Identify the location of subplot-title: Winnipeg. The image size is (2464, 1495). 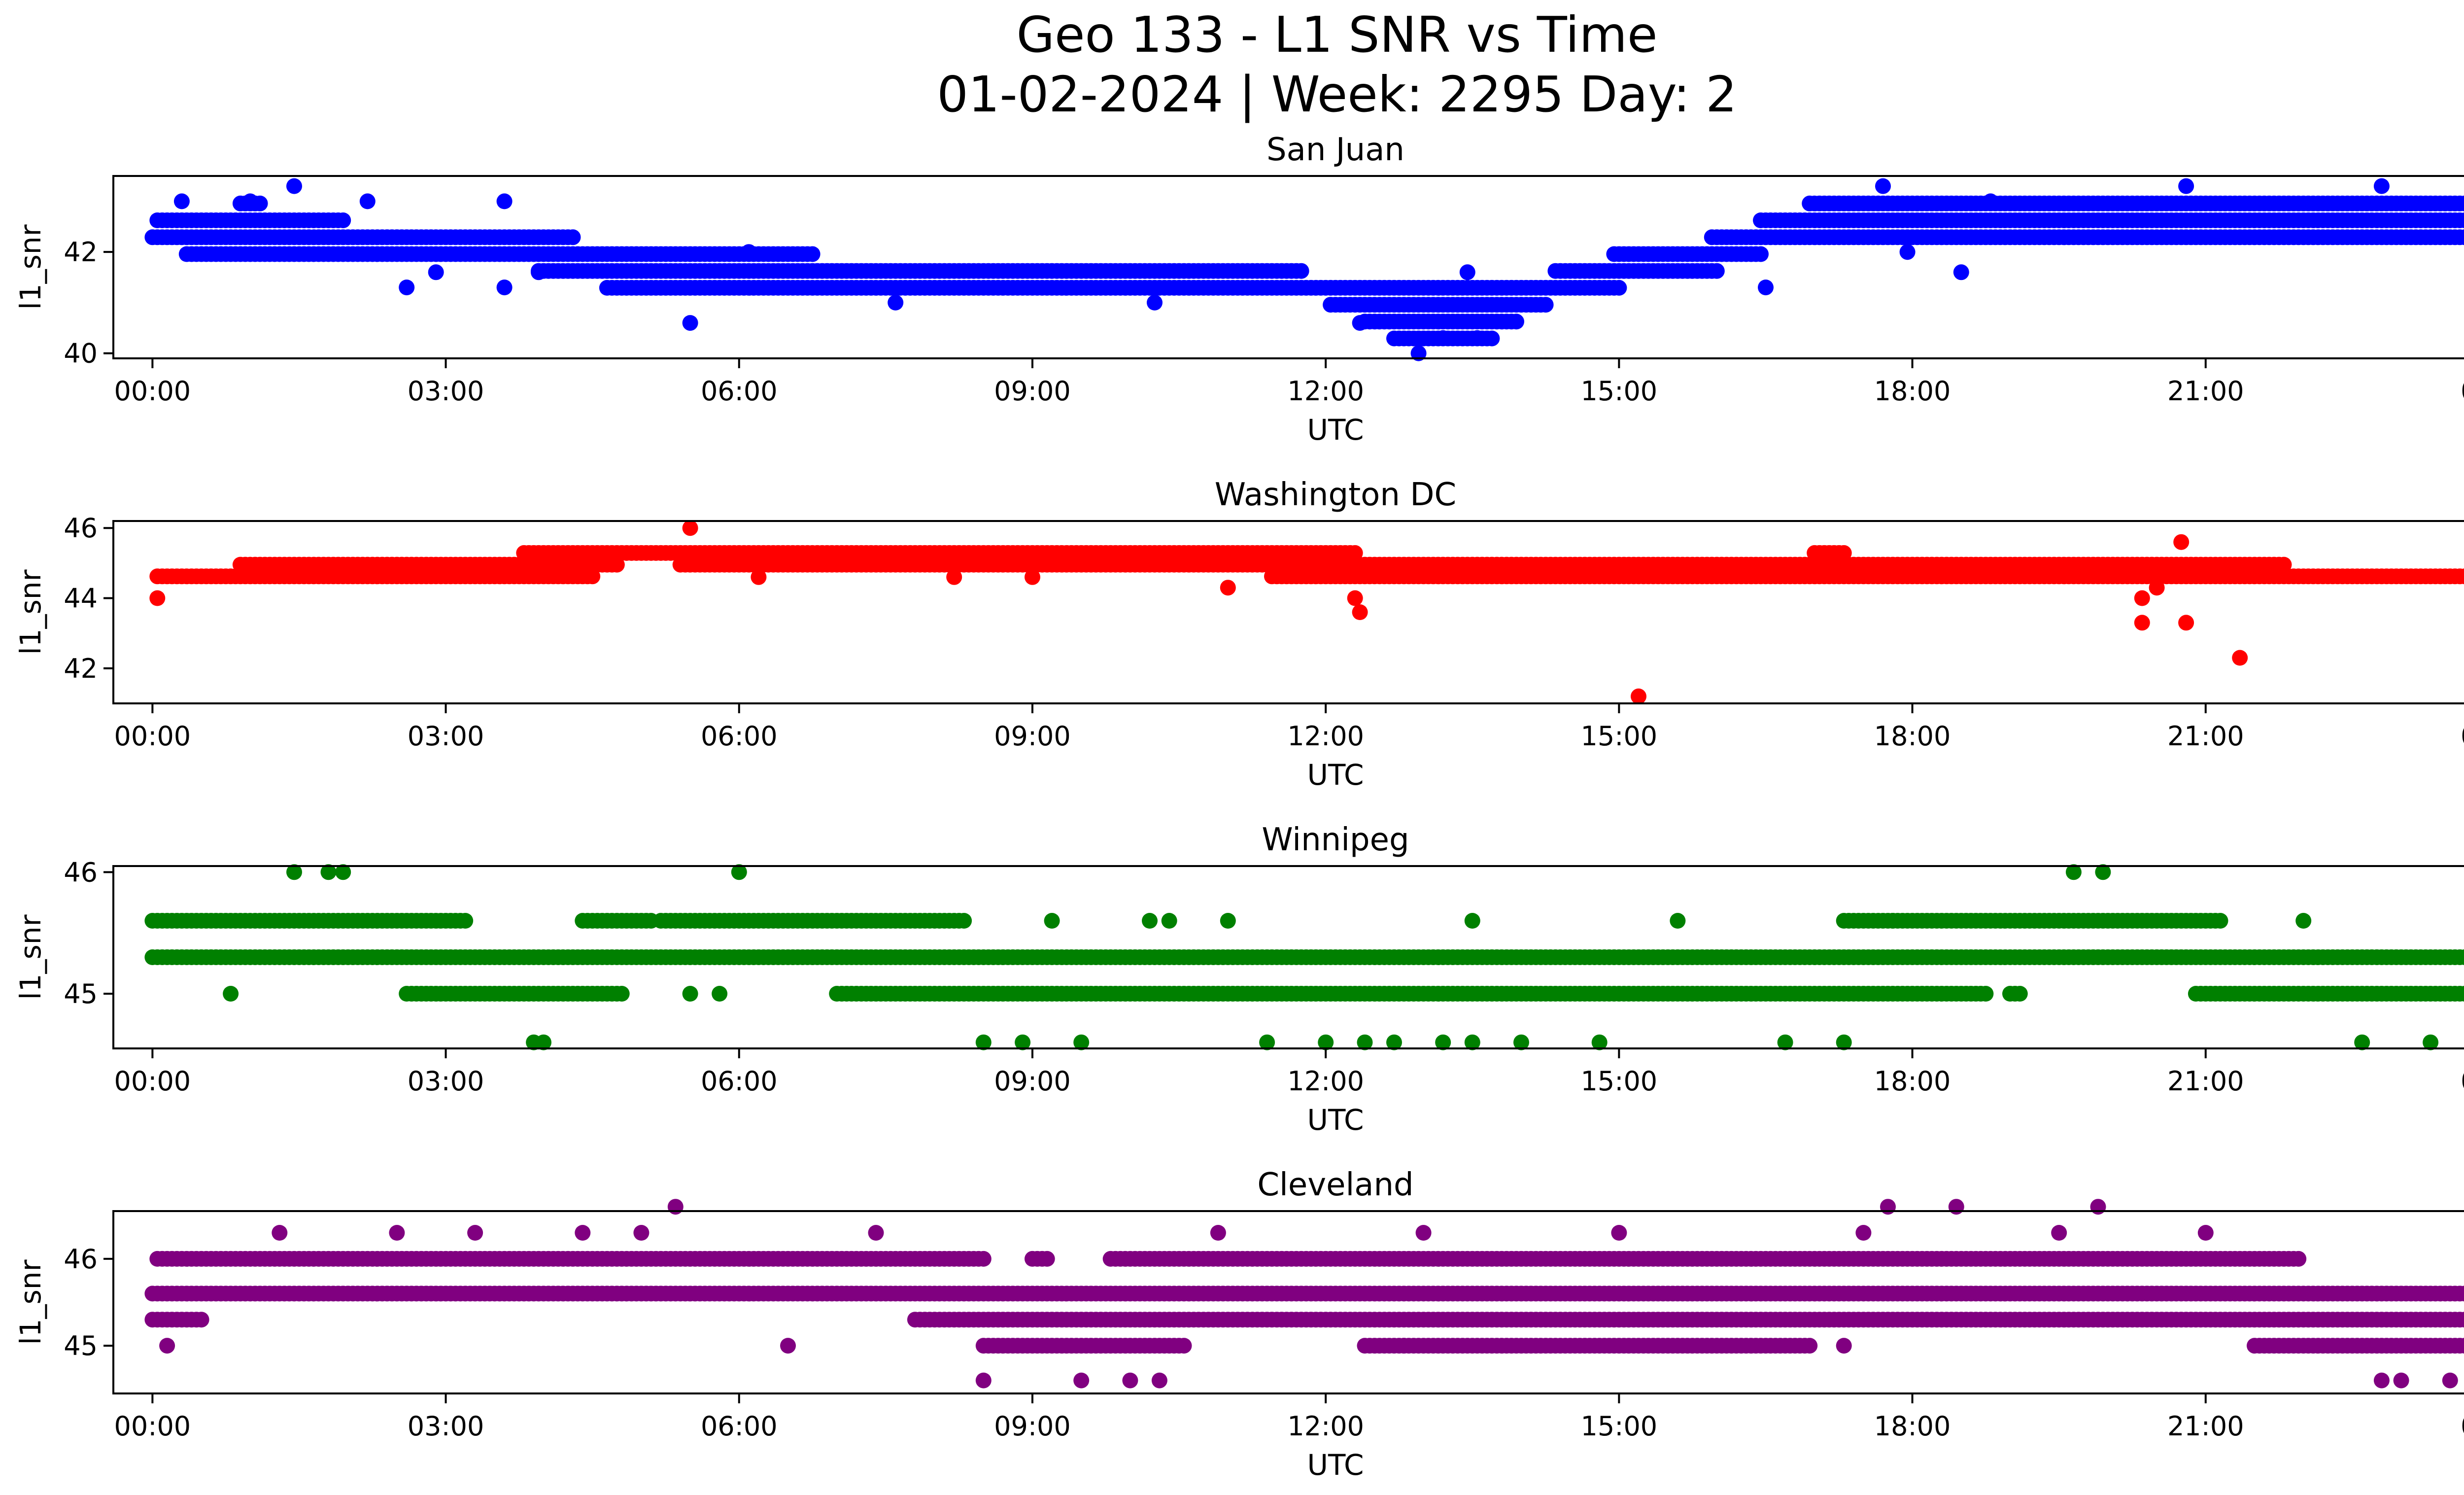
(1335, 840).